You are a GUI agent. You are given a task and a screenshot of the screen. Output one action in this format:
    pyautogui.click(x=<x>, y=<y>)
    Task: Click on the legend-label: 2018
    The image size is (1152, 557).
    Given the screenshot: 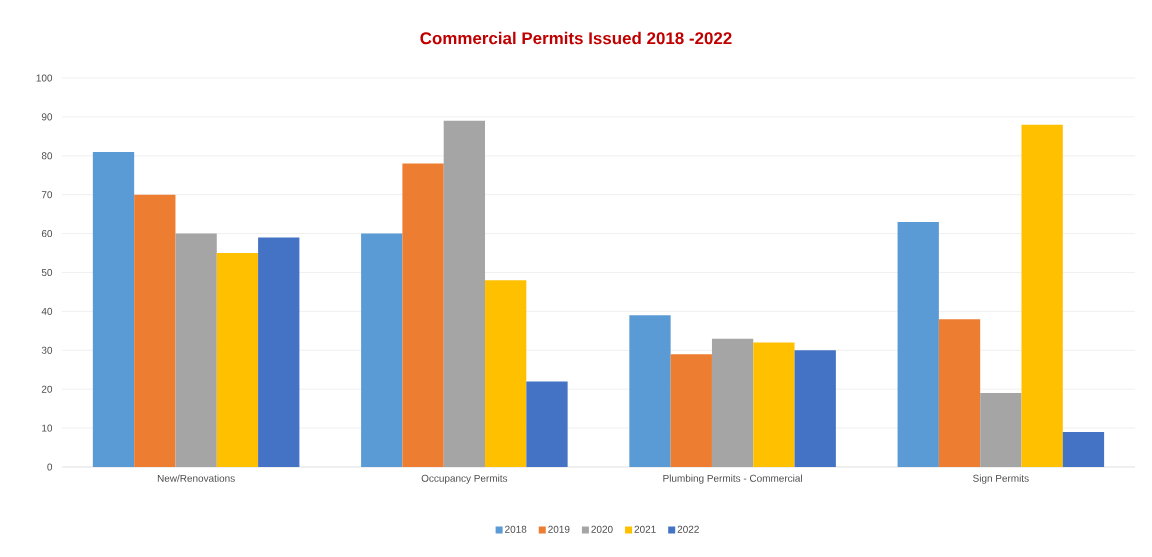 What is the action you would take?
    pyautogui.click(x=516, y=529)
    